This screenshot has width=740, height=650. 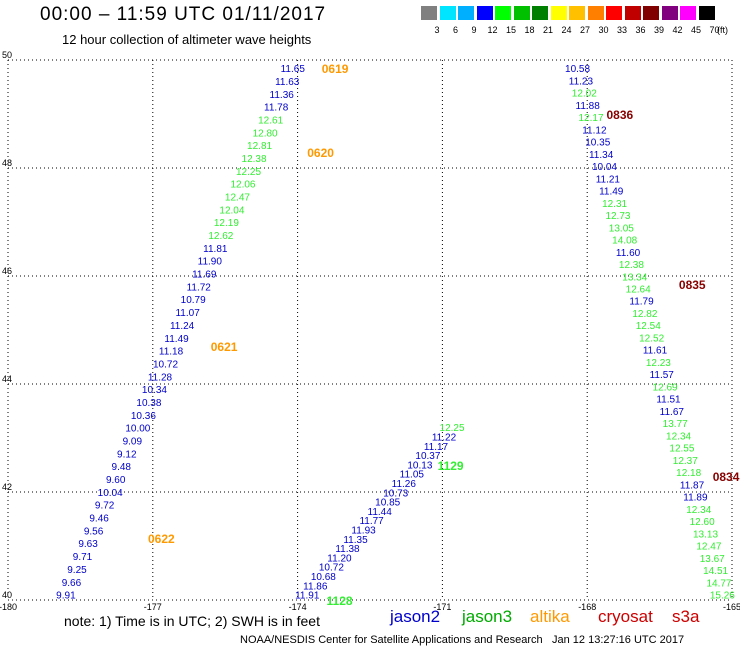 I want to click on wave-height-value: 12.47, so click(x=708, y=547).